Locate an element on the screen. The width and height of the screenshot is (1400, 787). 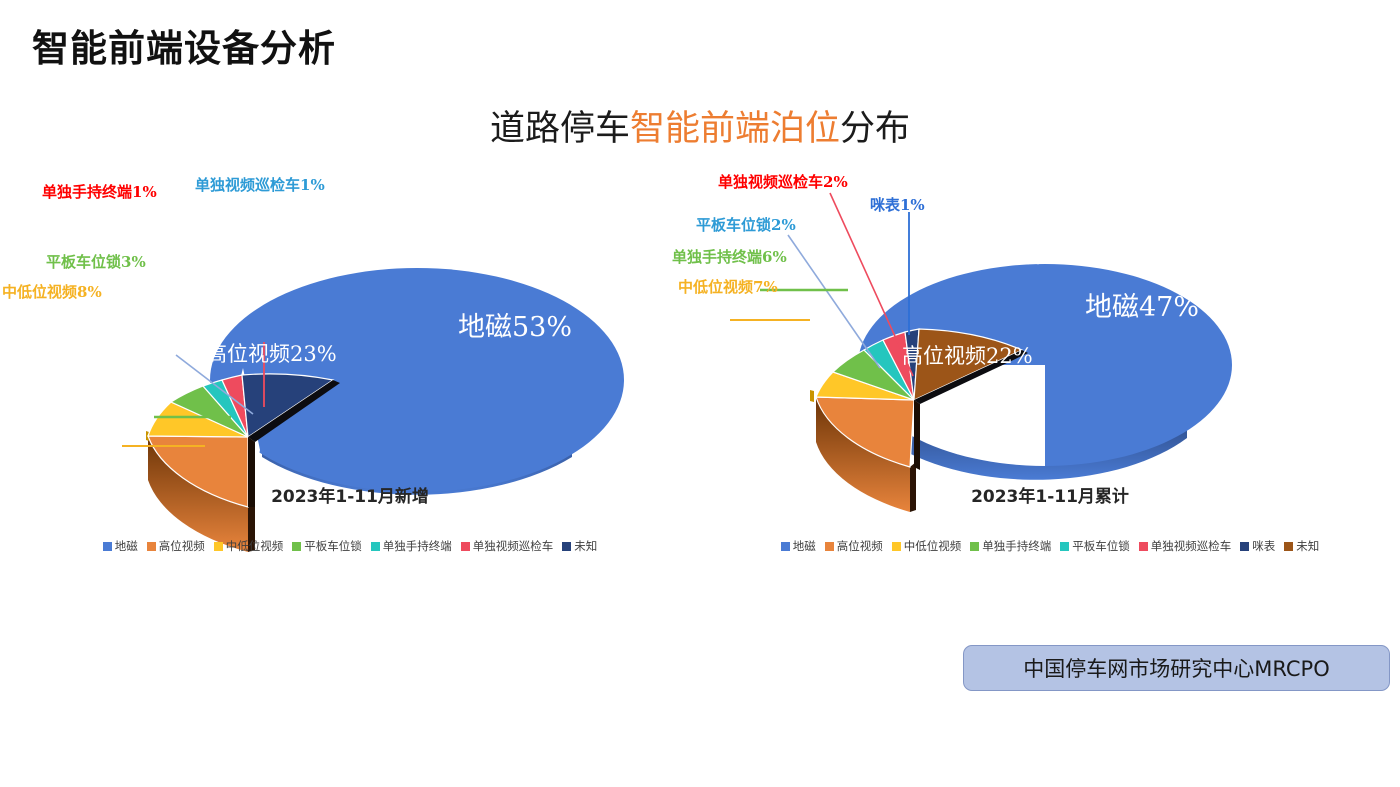
legend-right: 地磁 高位视频 中低位视频 单独手持终端 平板车位锁 单独视频巡检车 咪表 未知 is located at coordinates (1050, 546).